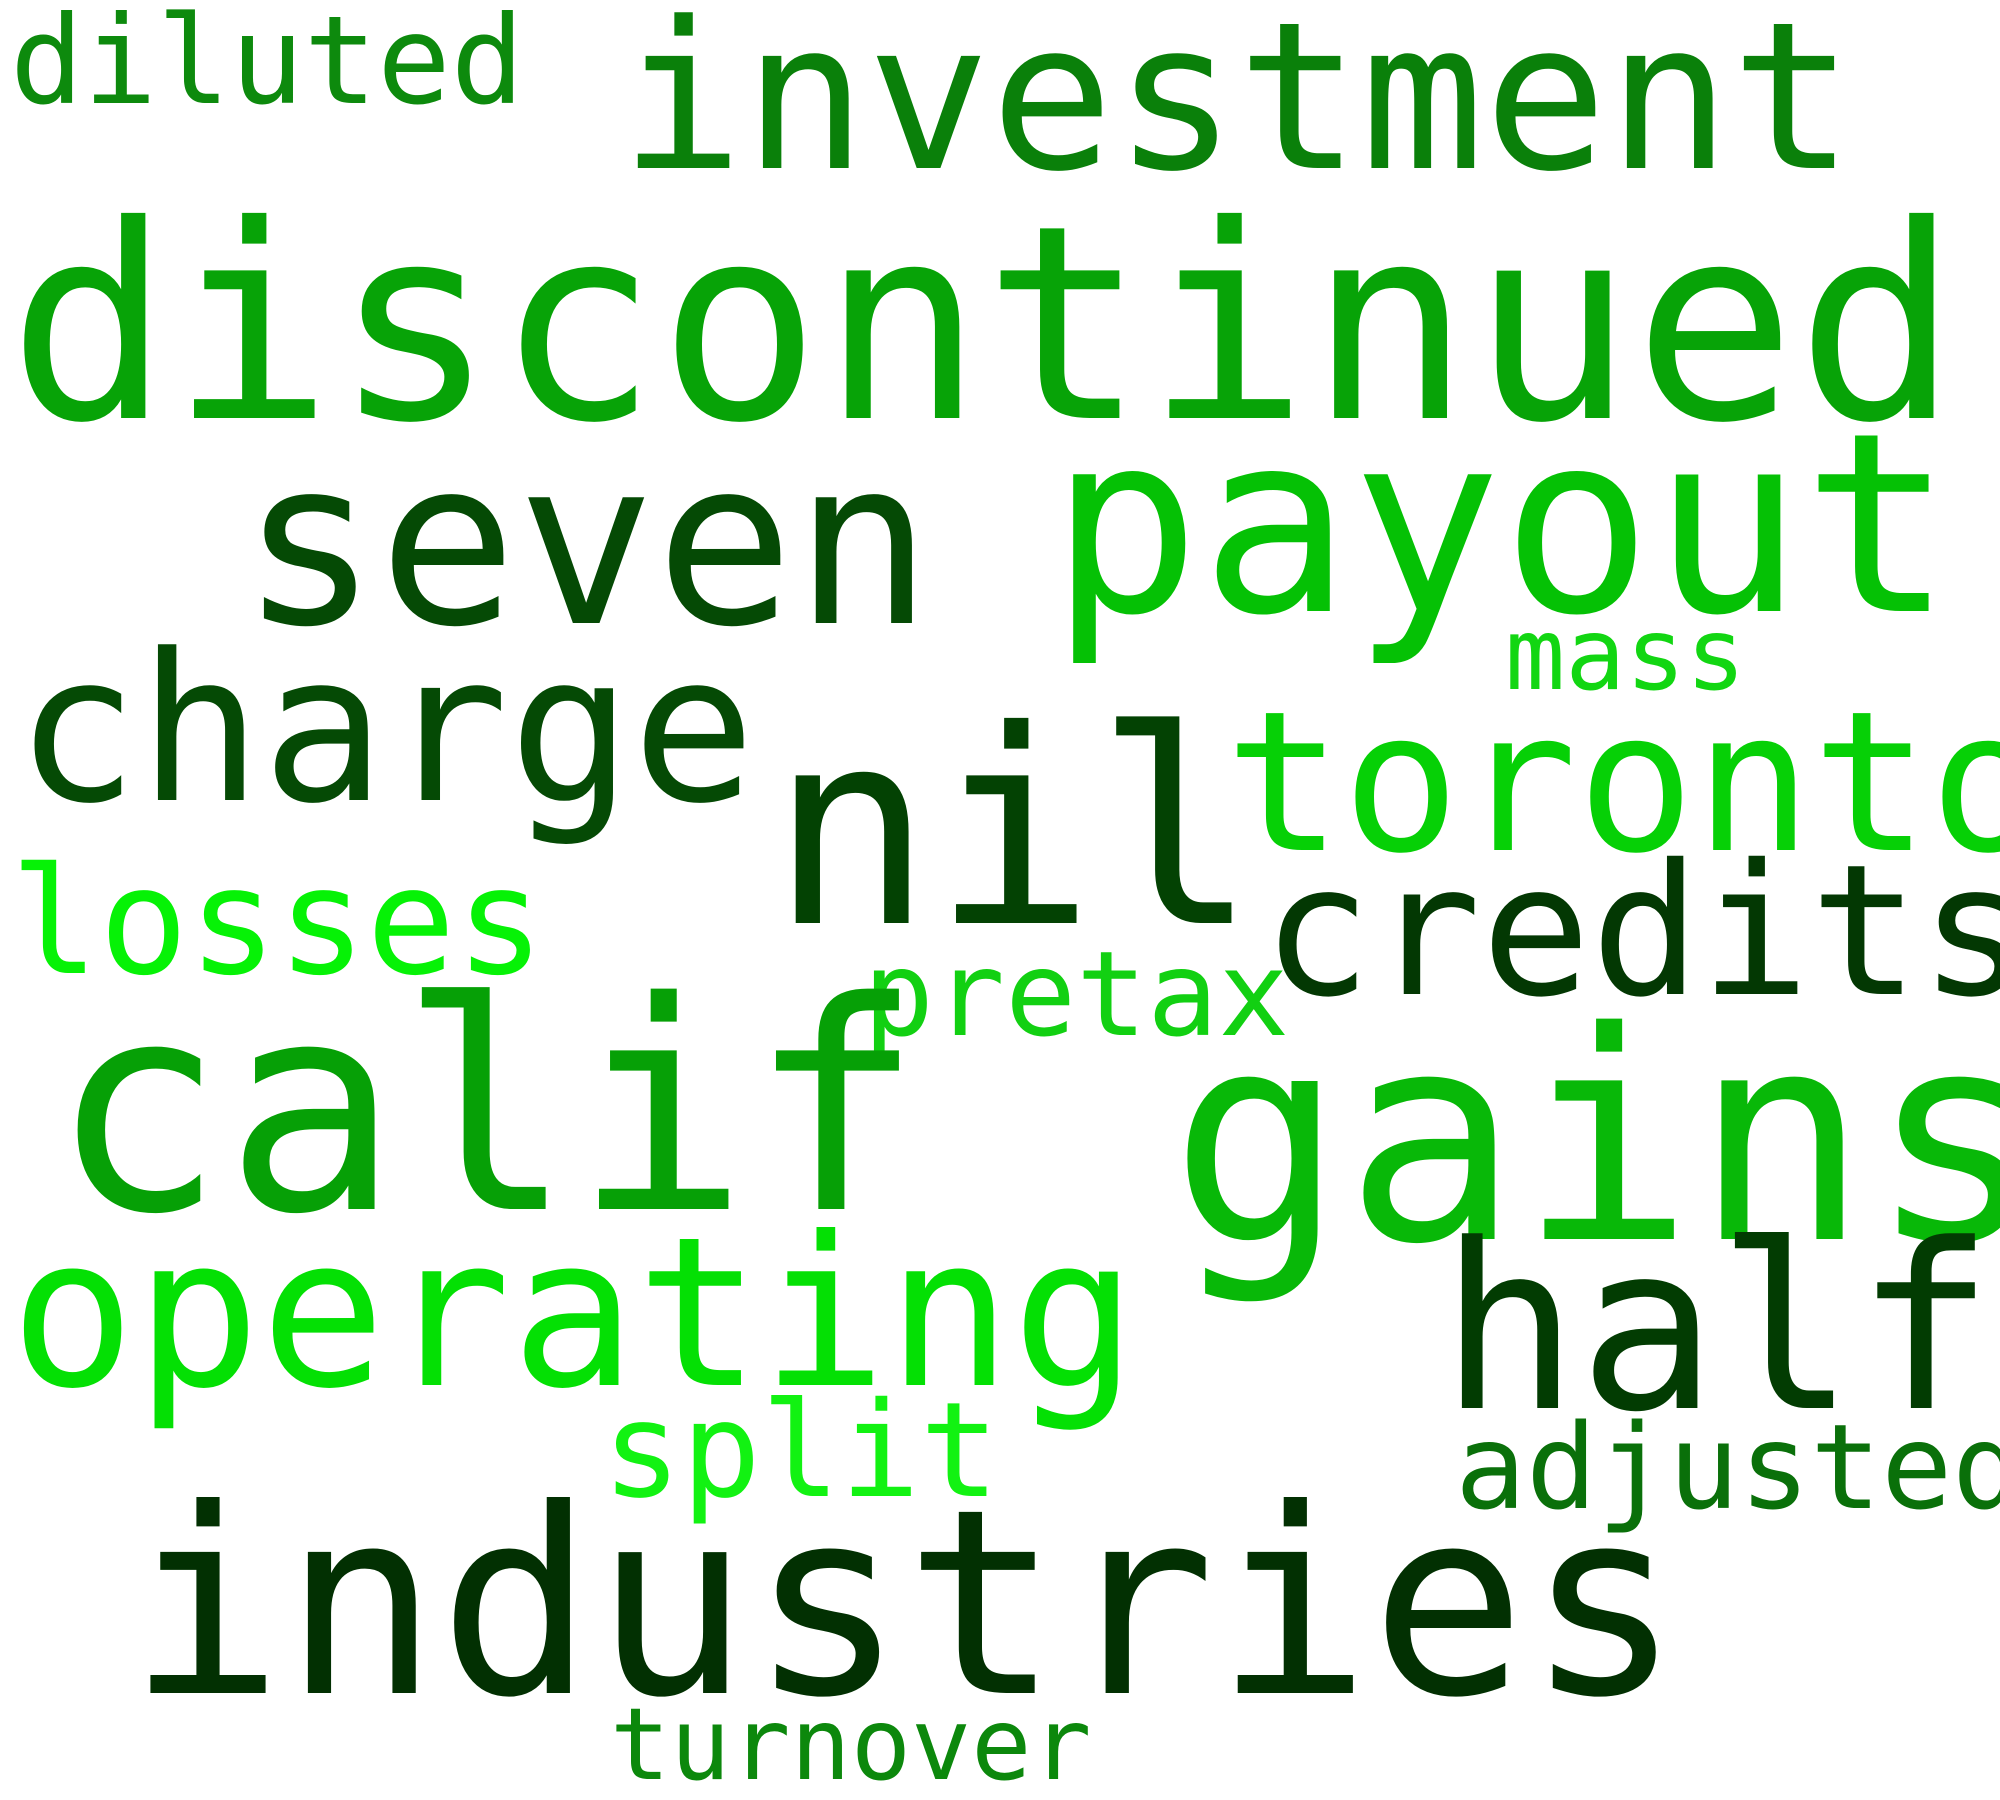 The height and width of the screenshot is (1800, 2000). What do you see at coordinates (486, 1109) in the screenshot?
I see `word-calif: calif` at bounding box center [486, 1109].